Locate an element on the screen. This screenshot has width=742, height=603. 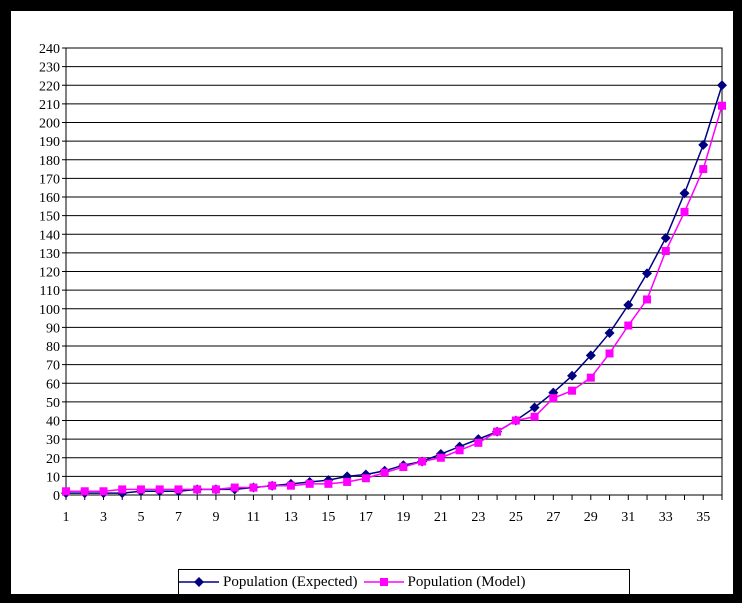
x-tick-label: 25 is located at coordinates (516, 517).